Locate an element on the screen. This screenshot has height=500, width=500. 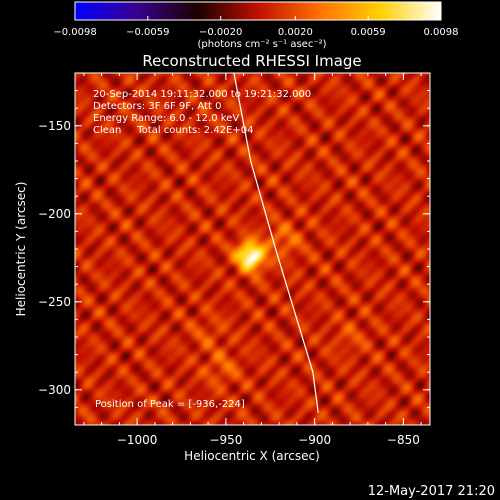
x-tick-label: −950 is located at coordinates (225, 440).